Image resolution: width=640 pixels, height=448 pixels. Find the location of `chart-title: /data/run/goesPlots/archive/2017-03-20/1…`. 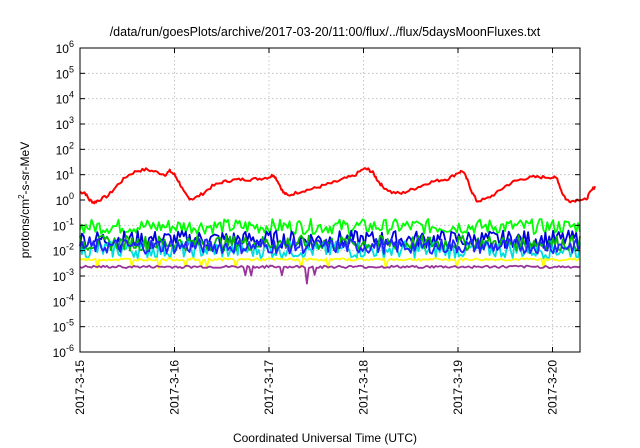

chart-title: /data/run/goesPlots/archive/2017-03-20/1… is located at coordinates (325, 32).